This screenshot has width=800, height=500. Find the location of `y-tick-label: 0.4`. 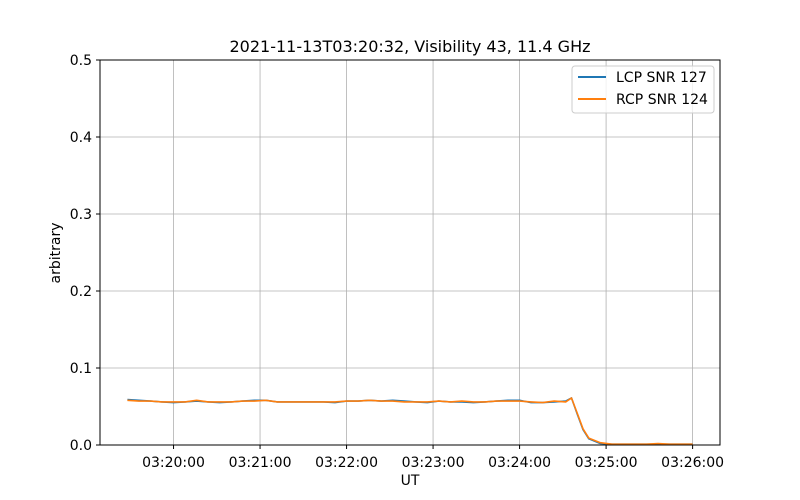

y-tick-label: 0.4 is located at coordinates (81, 138).